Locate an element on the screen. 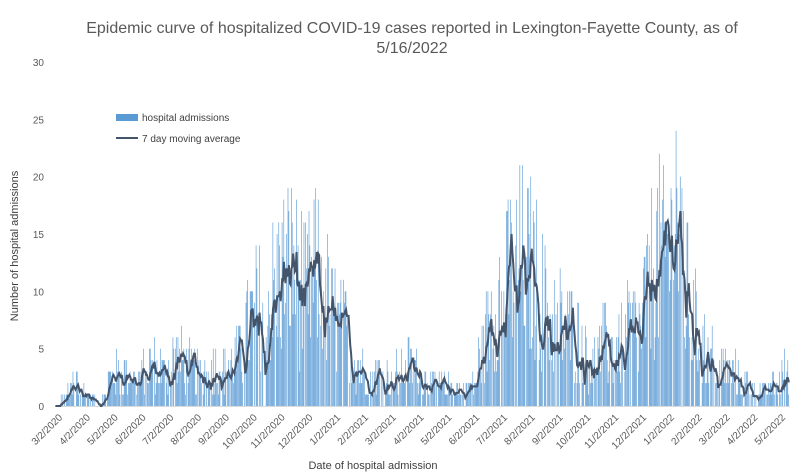 This screenshot has height=476, width=807. x-axis-label: Date of hospital admission is located at coordinates (372, 466).